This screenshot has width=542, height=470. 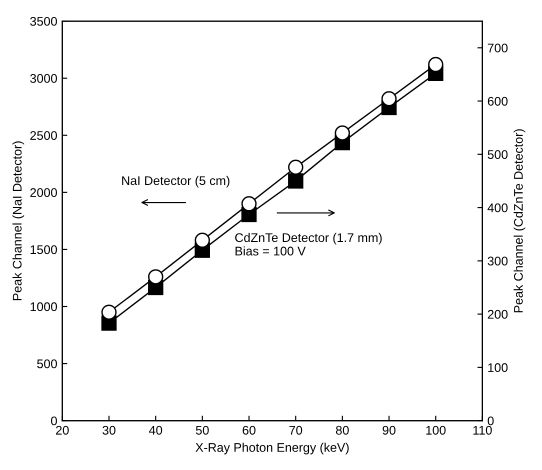 I want to click on y2-tick-label: 100, so click(x=498, y=367).